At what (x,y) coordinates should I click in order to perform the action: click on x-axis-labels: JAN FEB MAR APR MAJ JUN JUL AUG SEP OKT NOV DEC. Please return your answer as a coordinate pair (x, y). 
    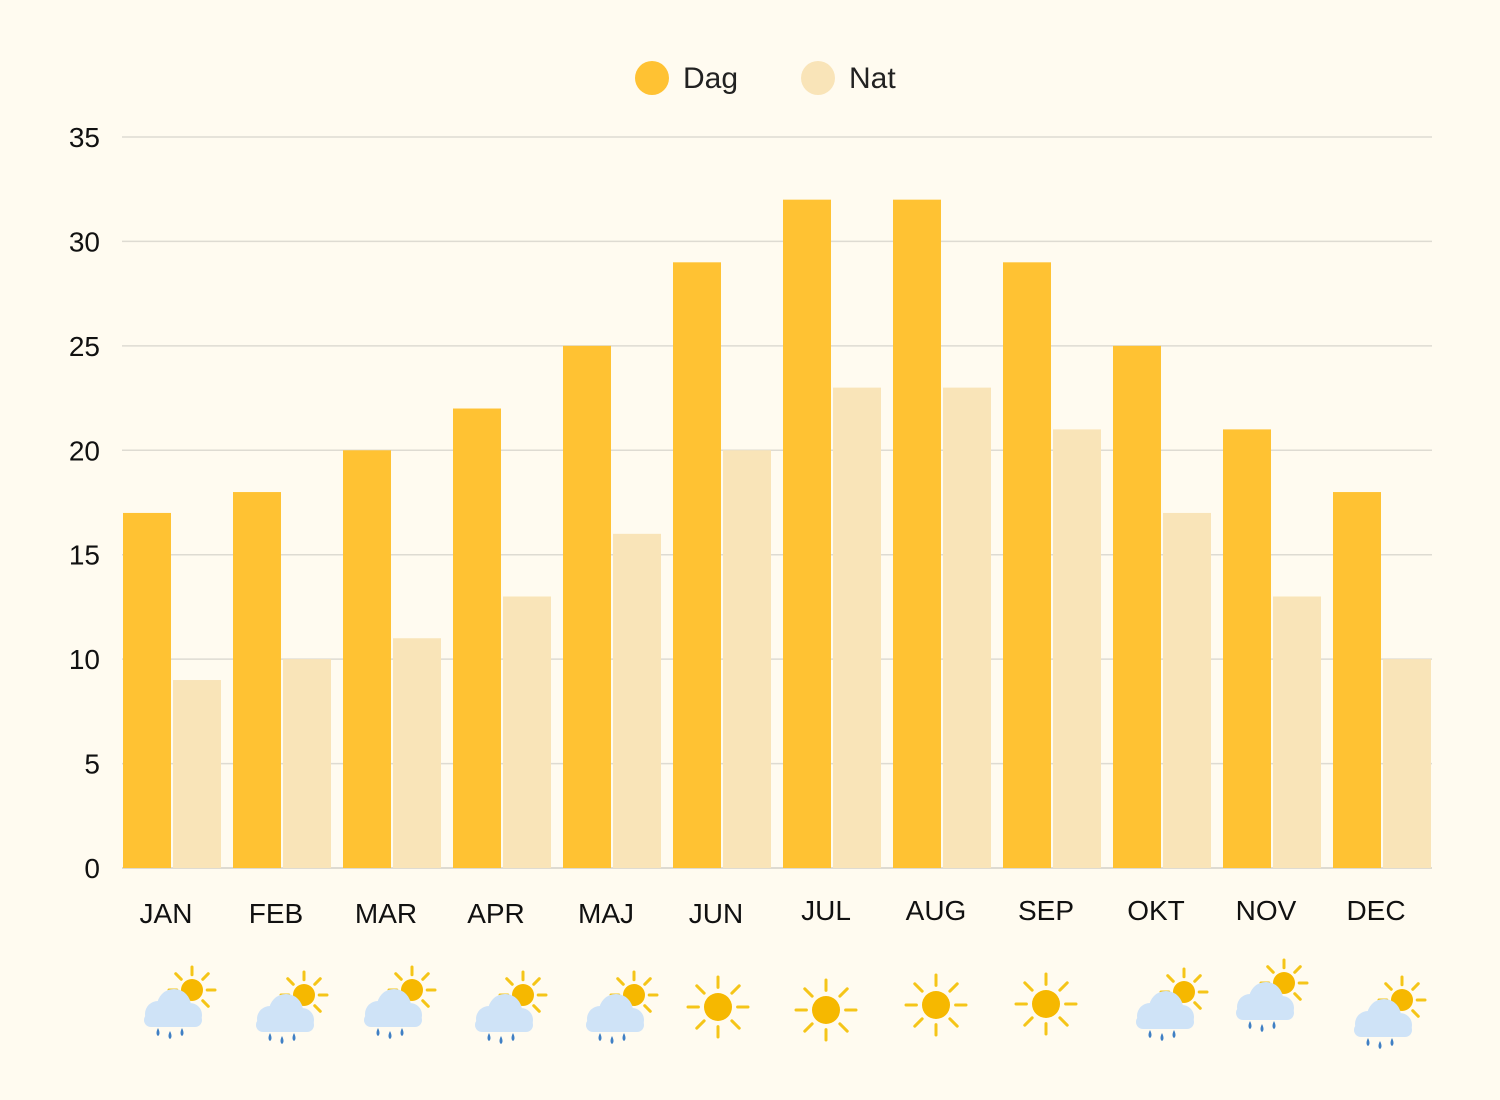
    Looking at the image, I should click on (773, 912).